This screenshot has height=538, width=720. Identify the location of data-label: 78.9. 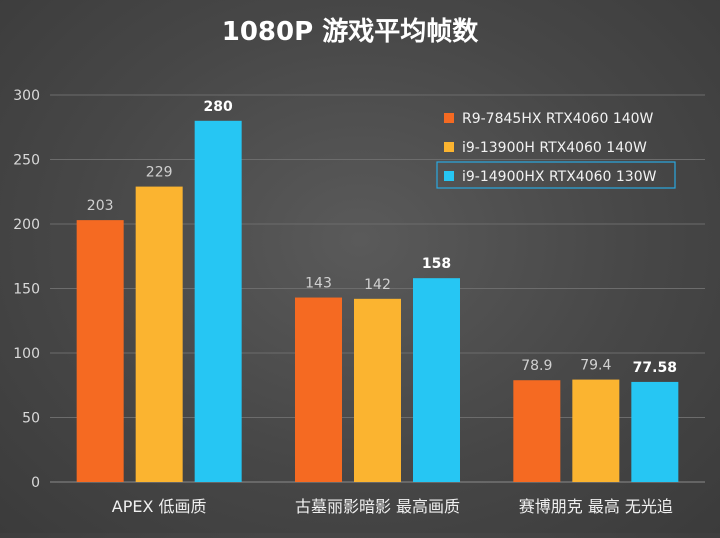
(536, 366).